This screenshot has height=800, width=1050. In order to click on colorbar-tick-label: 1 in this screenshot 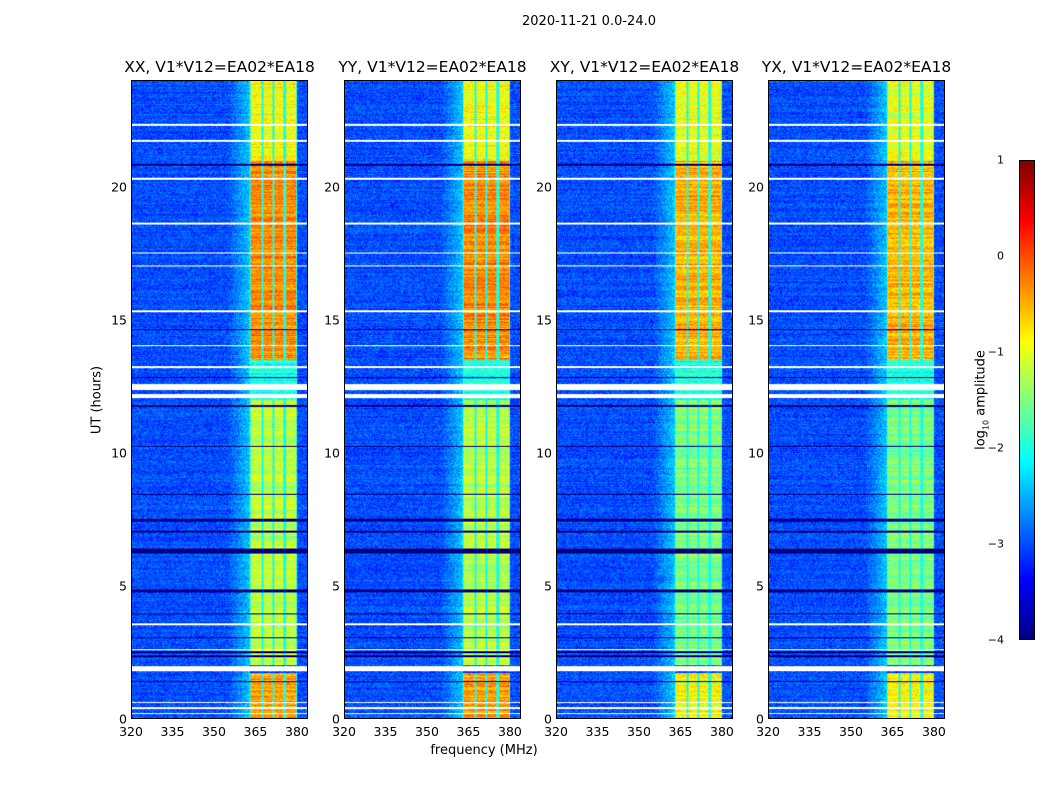, I will do `click(1000, 160)`.